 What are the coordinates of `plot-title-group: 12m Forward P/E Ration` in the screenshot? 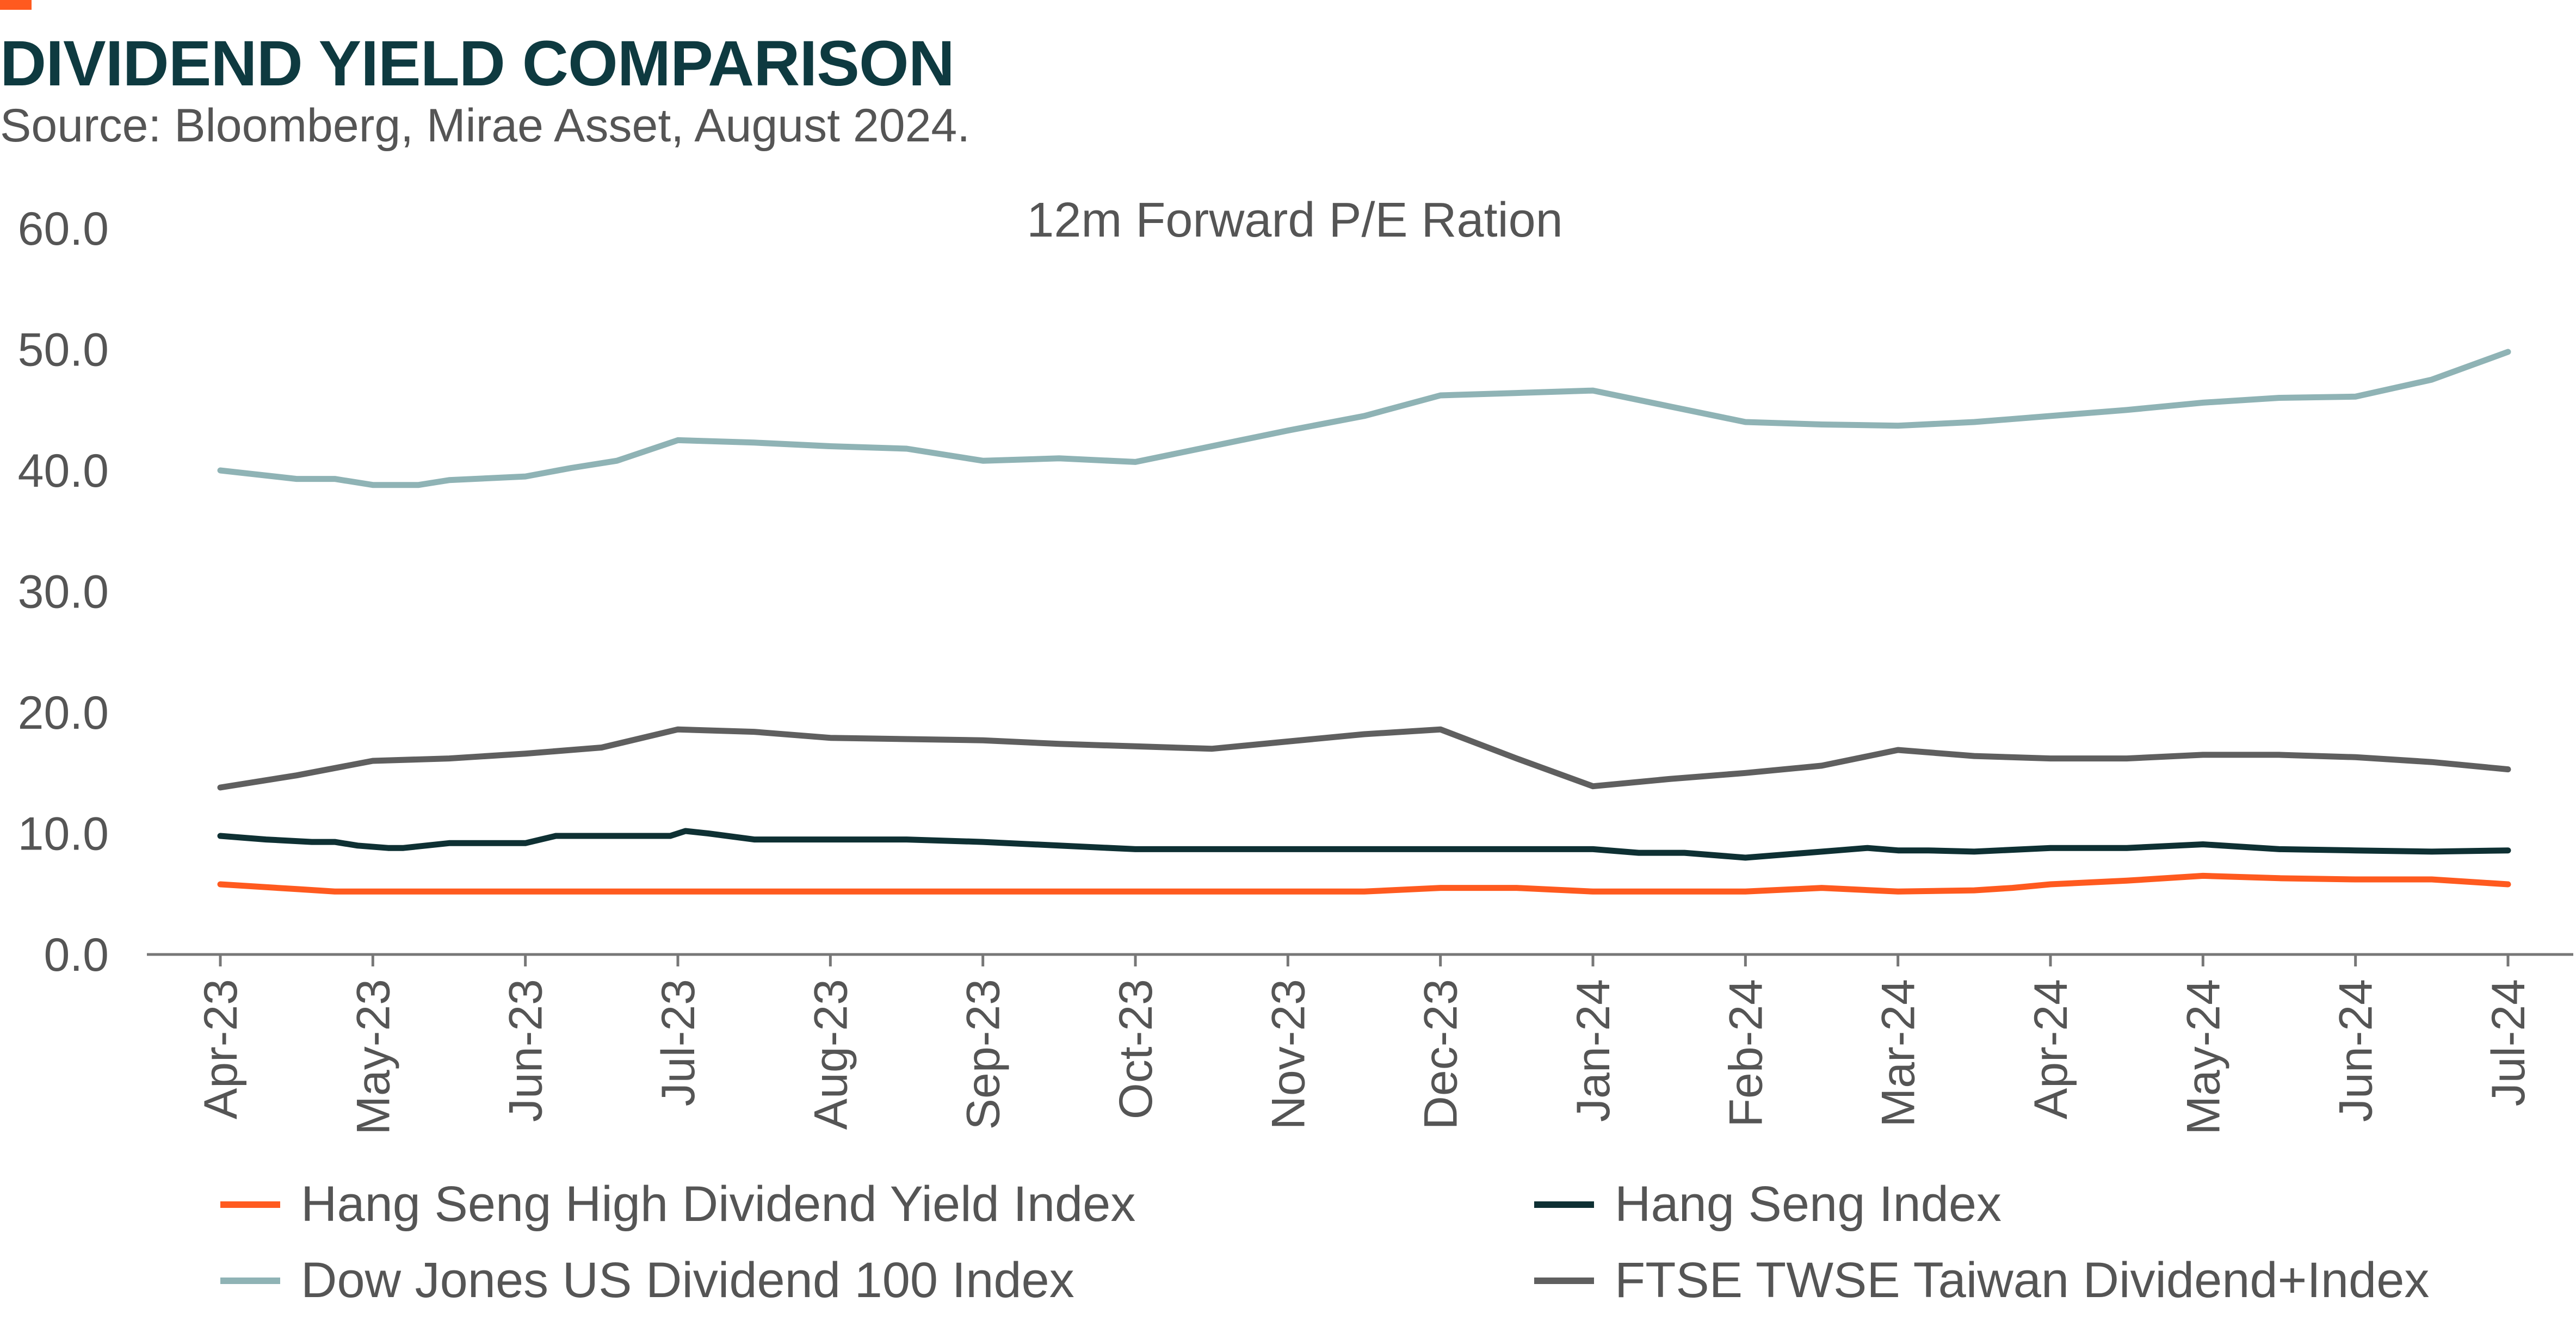 It's located at (1295, 220).